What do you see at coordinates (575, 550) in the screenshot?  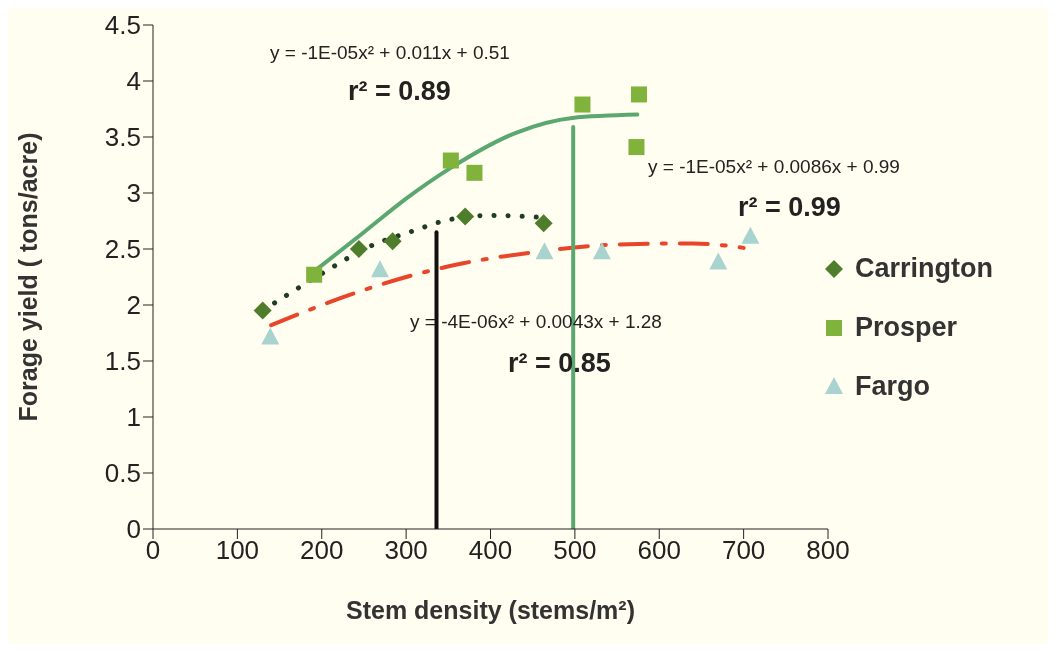 I see `x-tick-label: 500` at bounding box center [575, 550].